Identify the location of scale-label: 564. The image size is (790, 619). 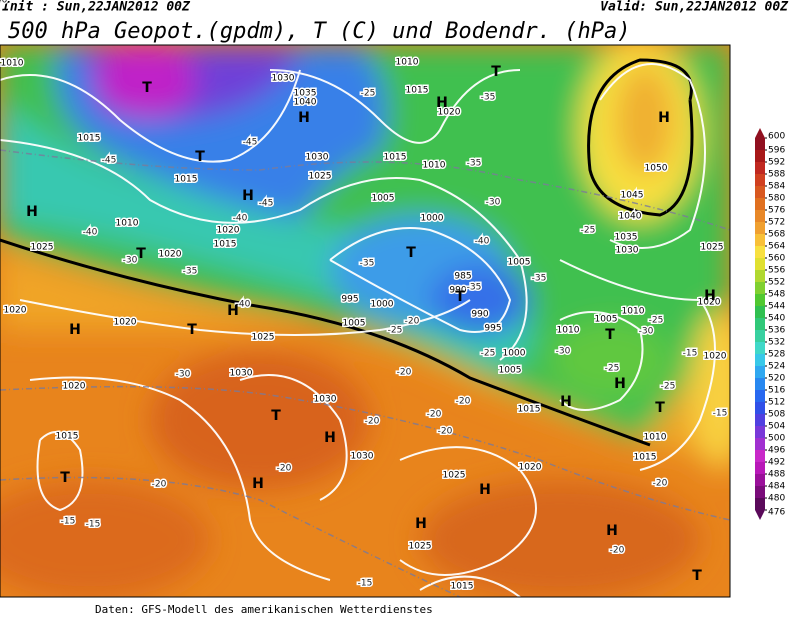
(776, 247).